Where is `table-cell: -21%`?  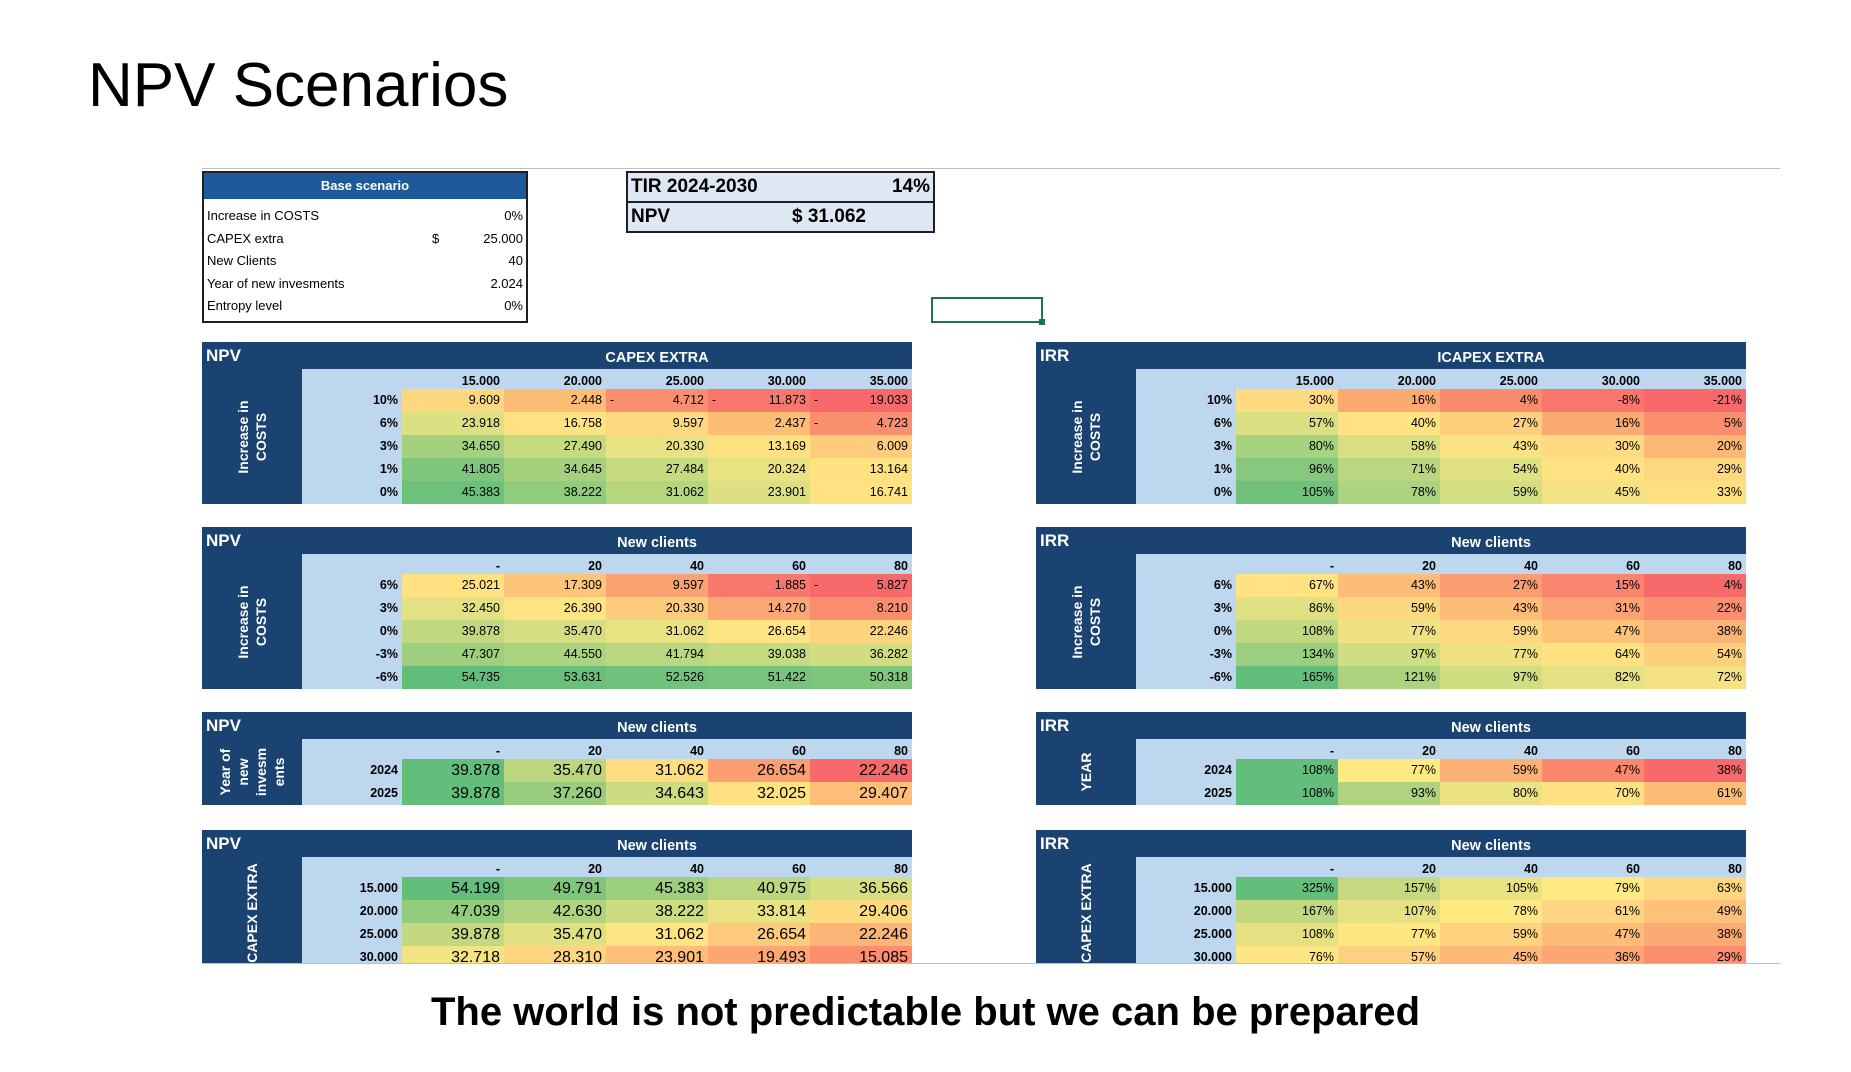 table-cell: -21% is located at coordinates (1695, 400).